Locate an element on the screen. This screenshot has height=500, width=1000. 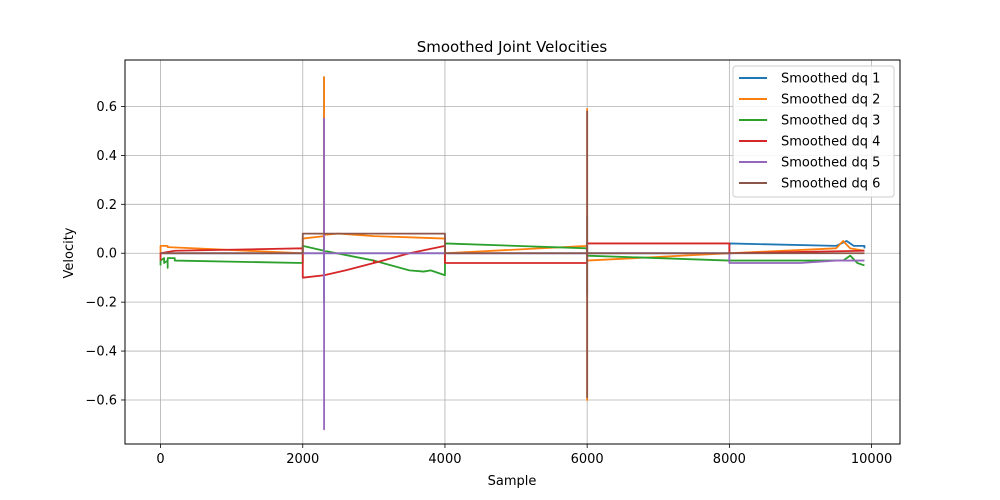
y-tick-label: −0.4 is located at coordinates (101, 352).